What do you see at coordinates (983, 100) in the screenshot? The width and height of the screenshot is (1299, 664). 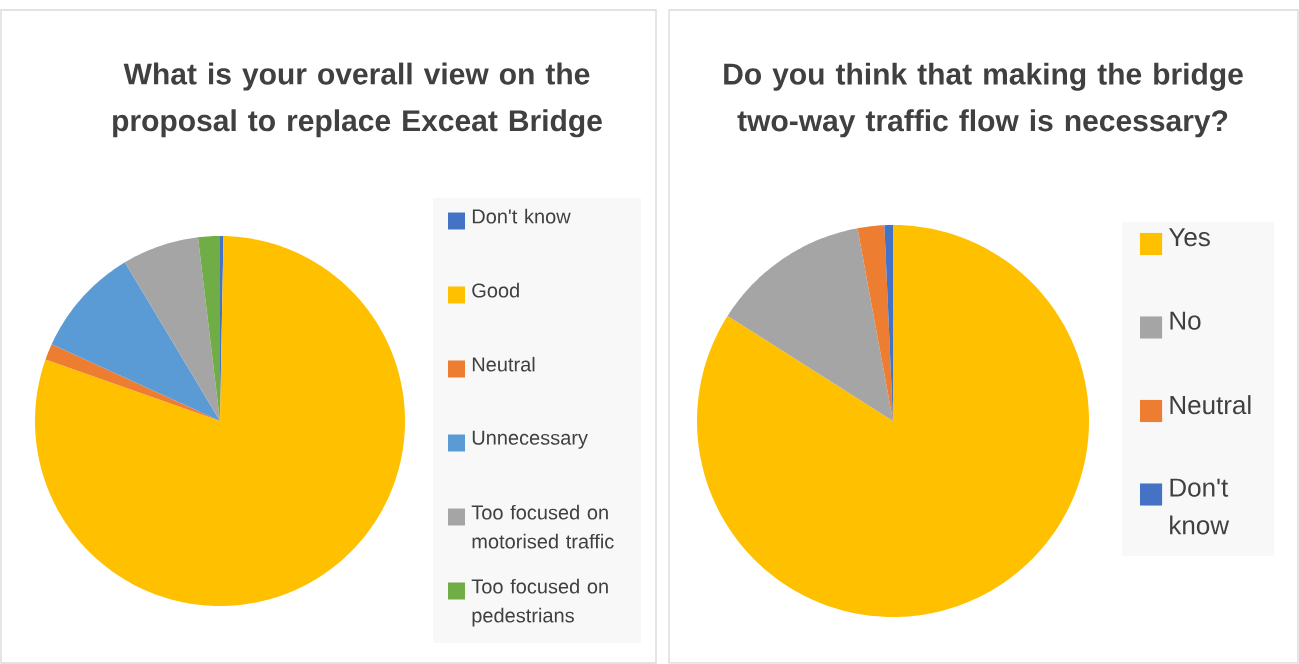 I see `chart-title: Do you think that making the bridge two-way traffic flow is necessary?` at bounding box center [983, 100].